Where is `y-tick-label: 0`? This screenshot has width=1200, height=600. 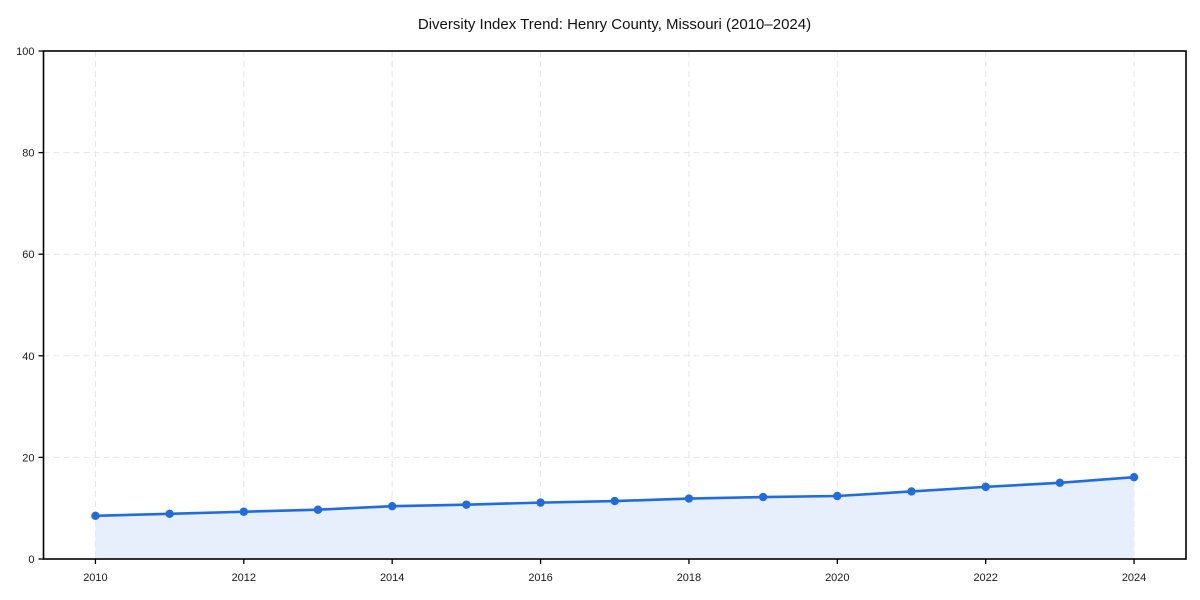
y-tick-label: 0 is located at coordinates (31, 560).